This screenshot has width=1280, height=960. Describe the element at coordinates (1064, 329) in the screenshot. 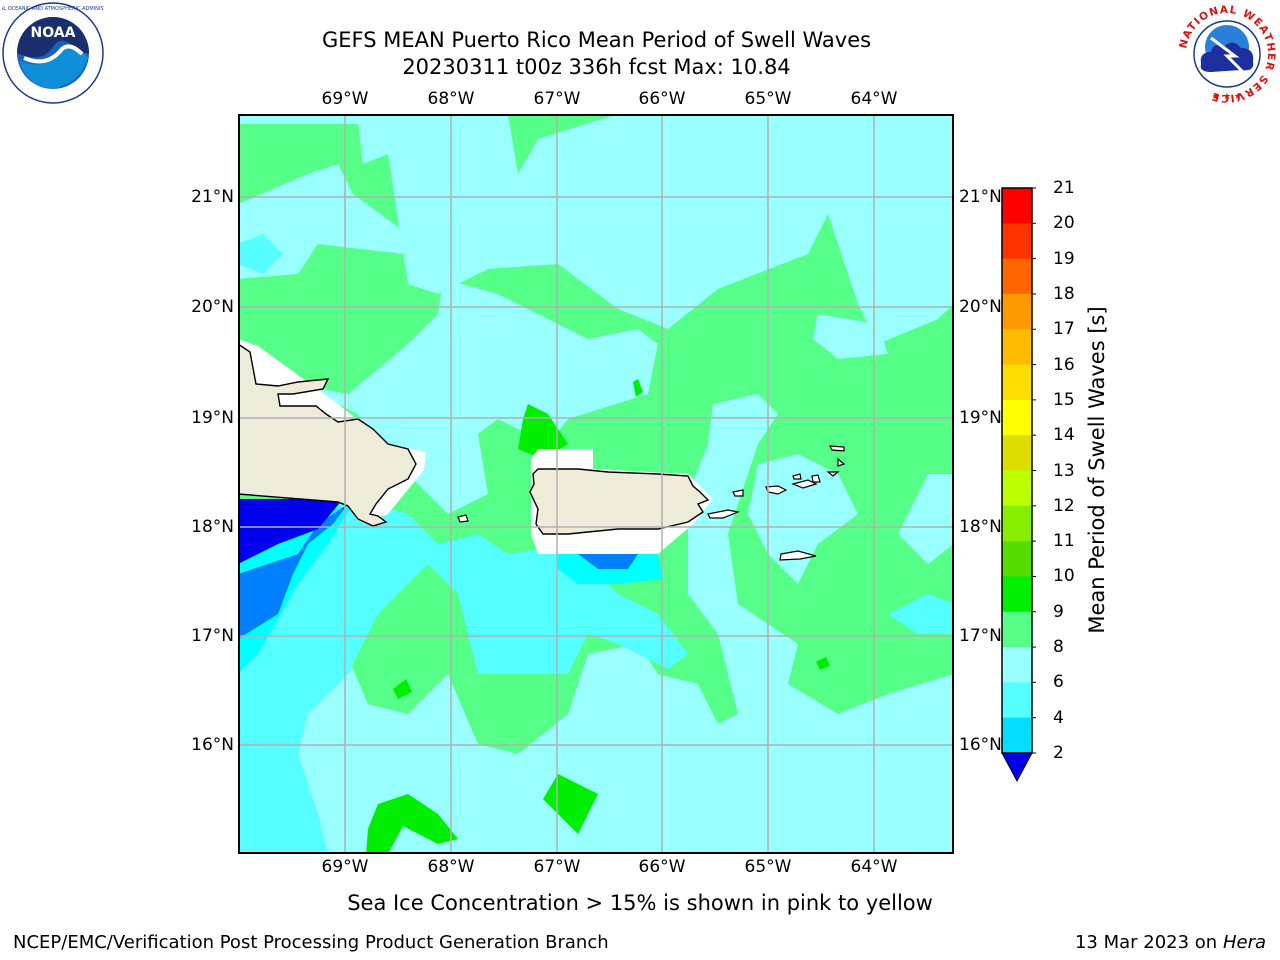

I see `colorbar-tick-label: 17` at that location.